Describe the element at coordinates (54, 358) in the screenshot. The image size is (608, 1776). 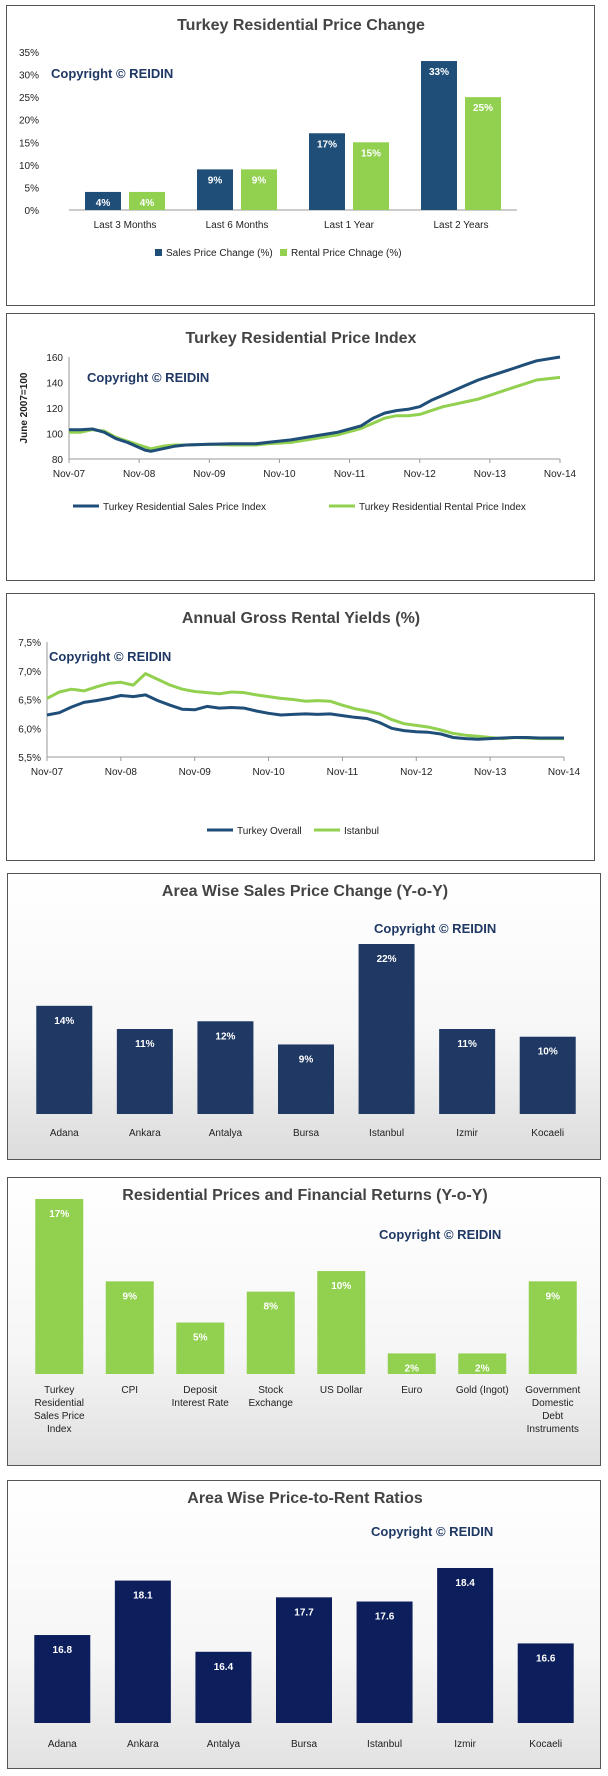
I see `y-tick-label: 160` at that location.